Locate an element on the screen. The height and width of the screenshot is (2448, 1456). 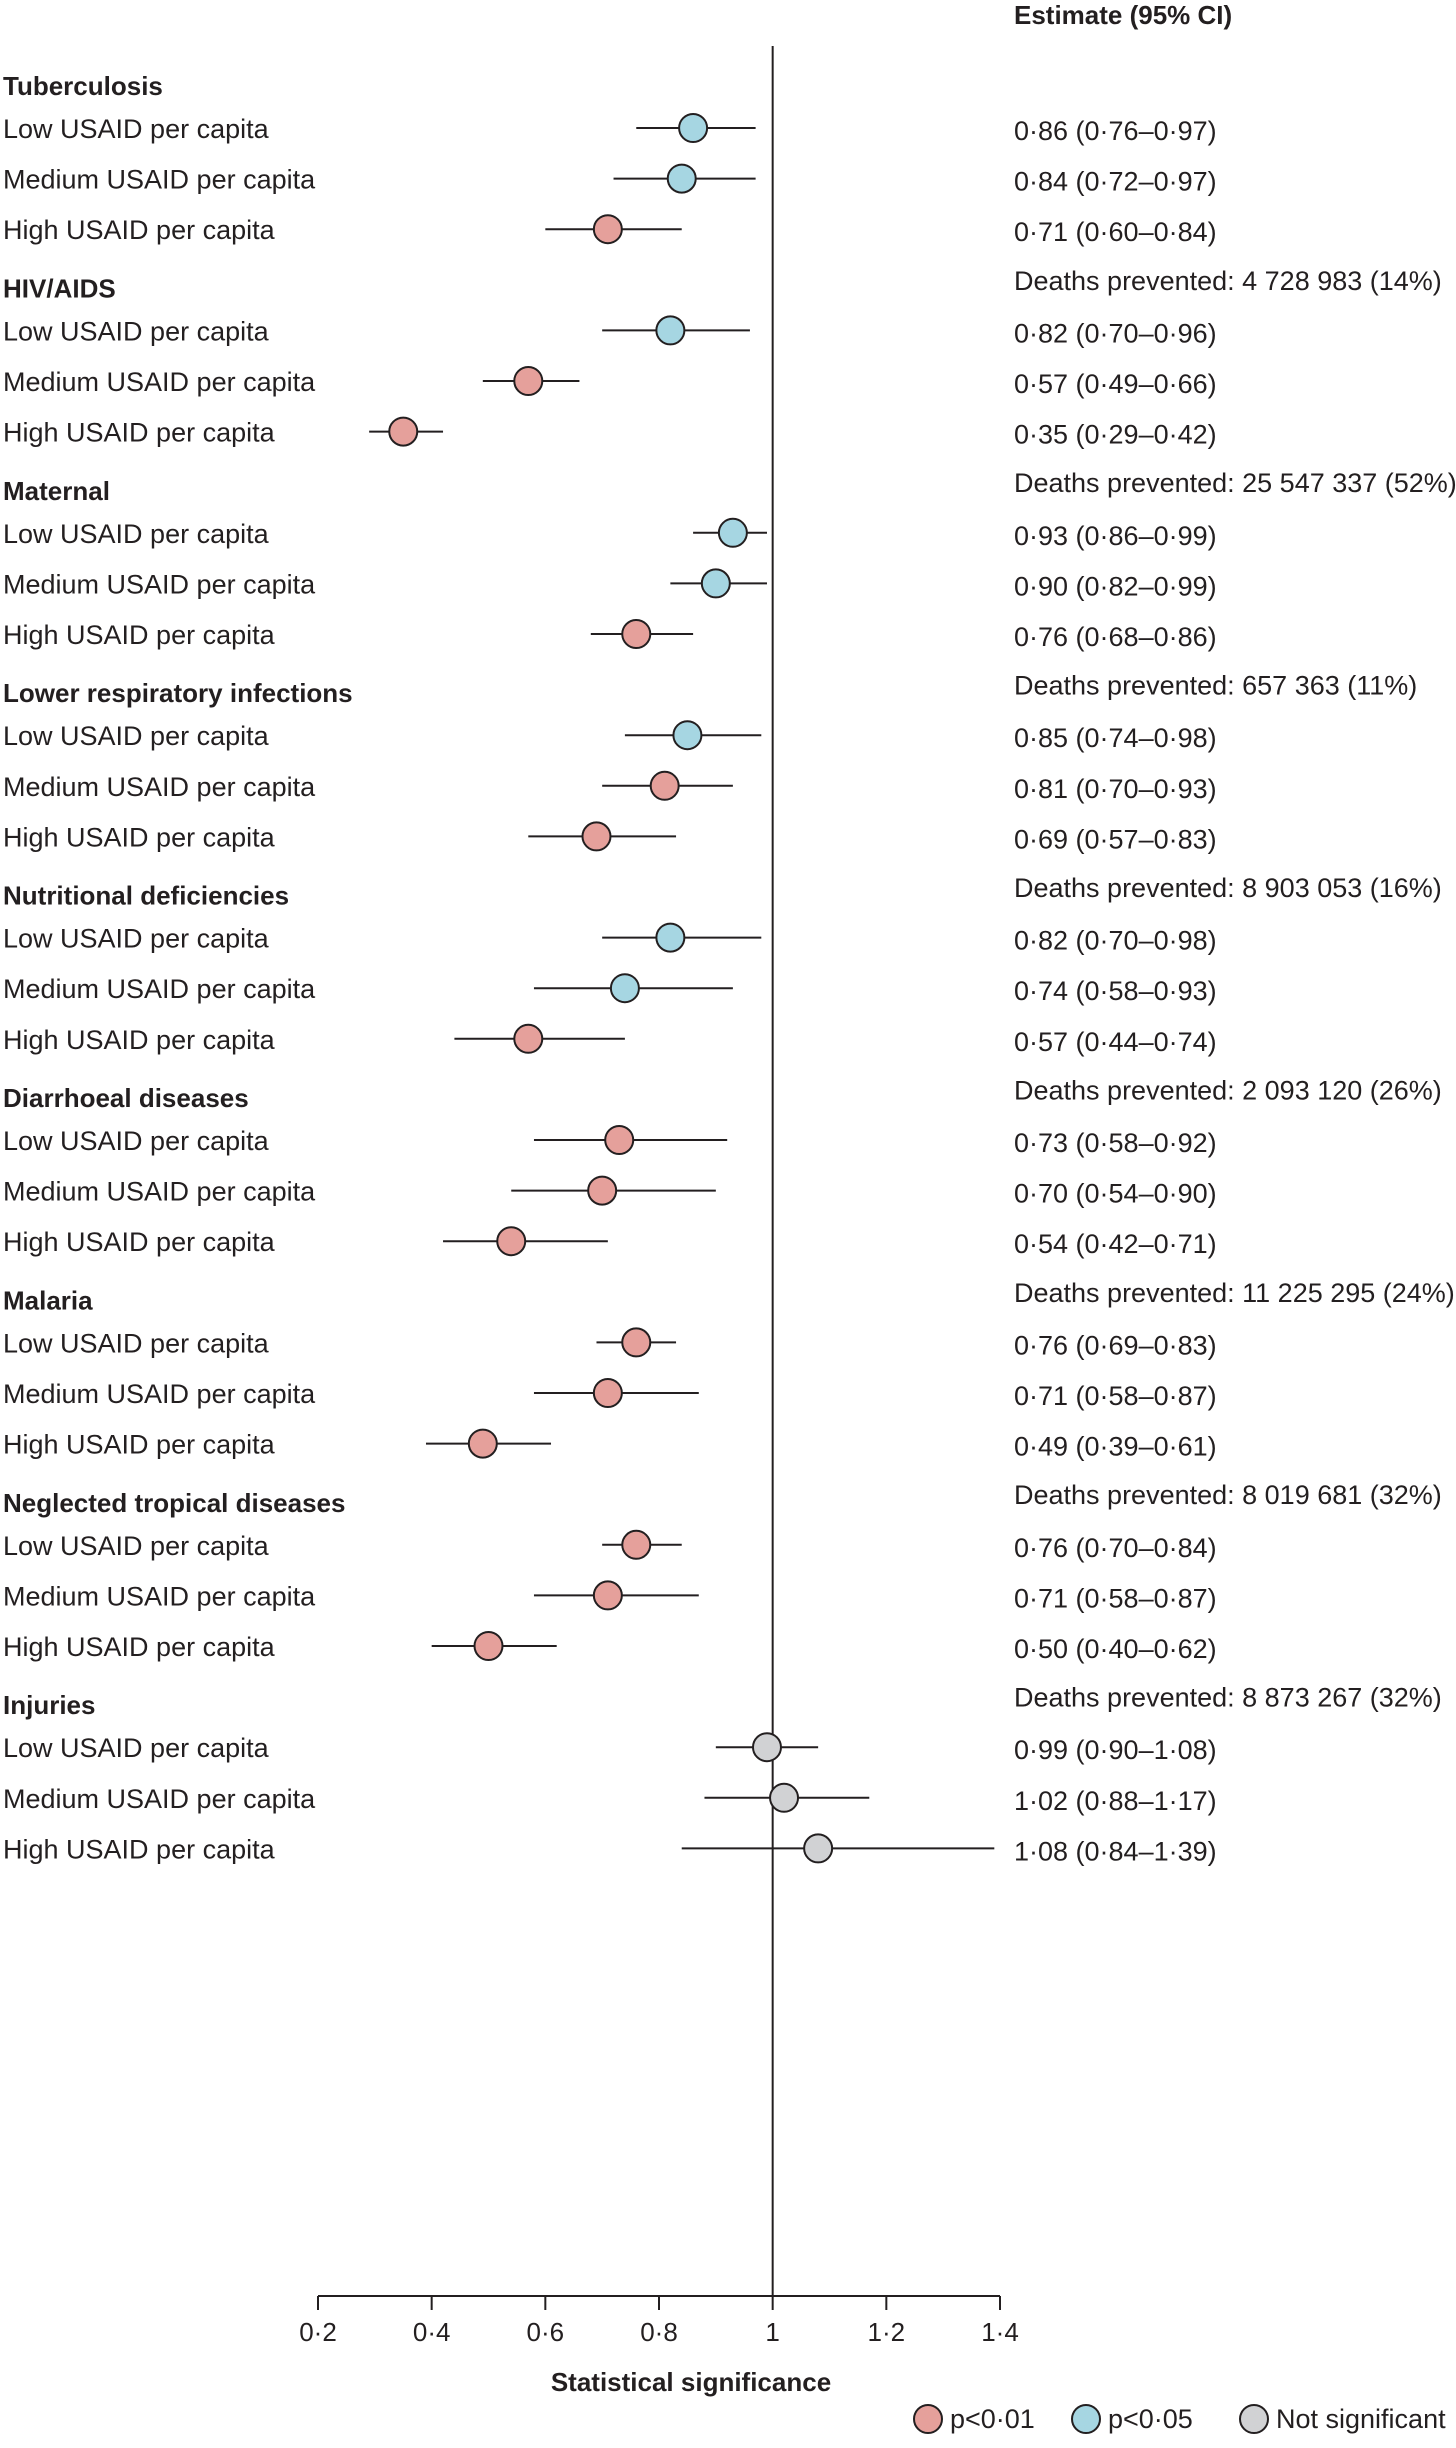
estimate-value: 0·50 (0·40–0·62) is located at coordinates (1115, 1649).